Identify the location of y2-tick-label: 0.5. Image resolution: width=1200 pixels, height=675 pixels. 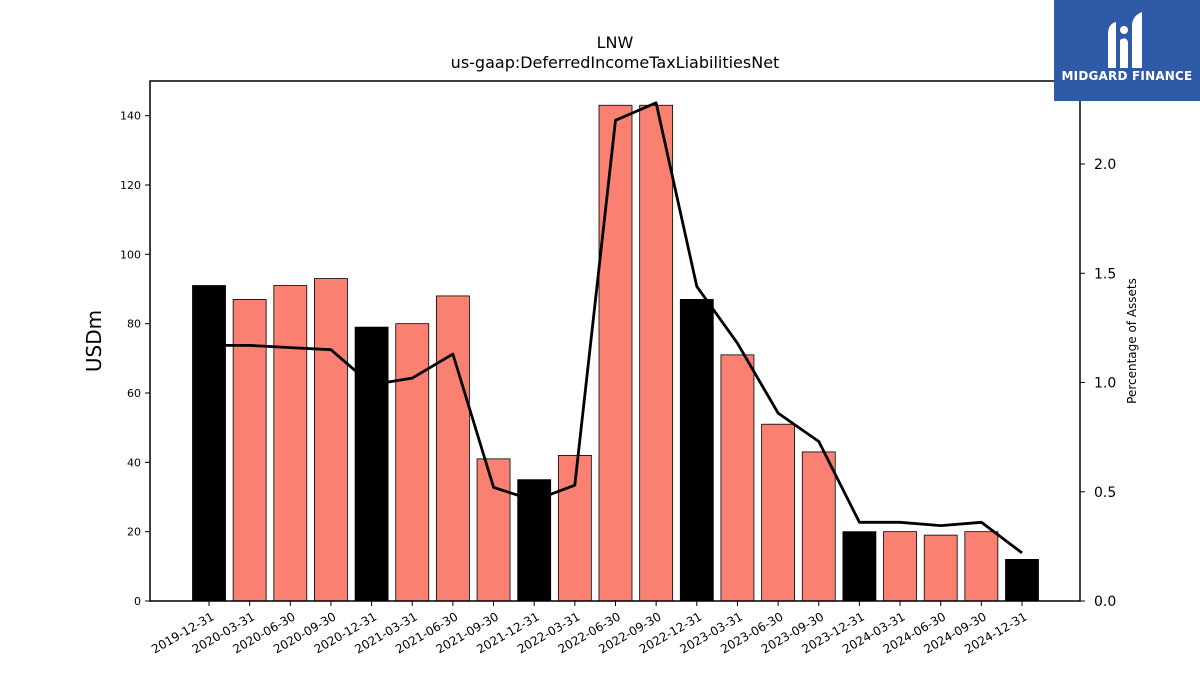
(1105, 493).